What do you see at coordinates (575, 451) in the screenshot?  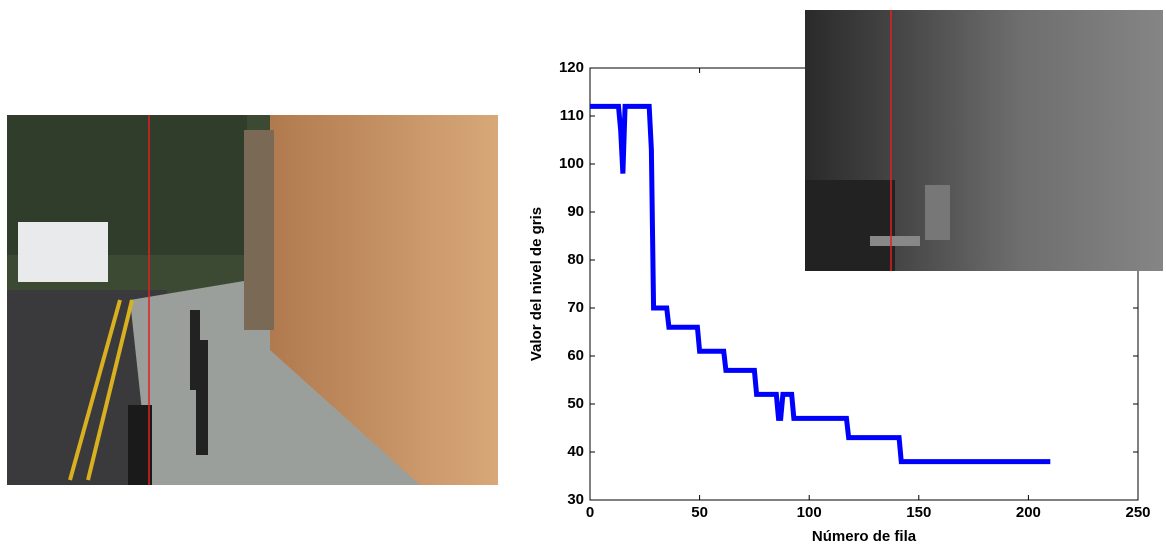 I see `y-tick-label: 40` at bounding box center [575, 451].